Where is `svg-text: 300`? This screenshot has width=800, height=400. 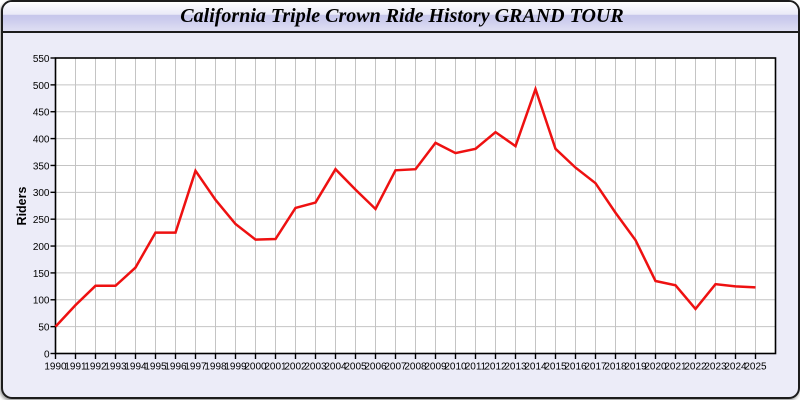
svg-text: 300 is located at coordinates (41, 193).